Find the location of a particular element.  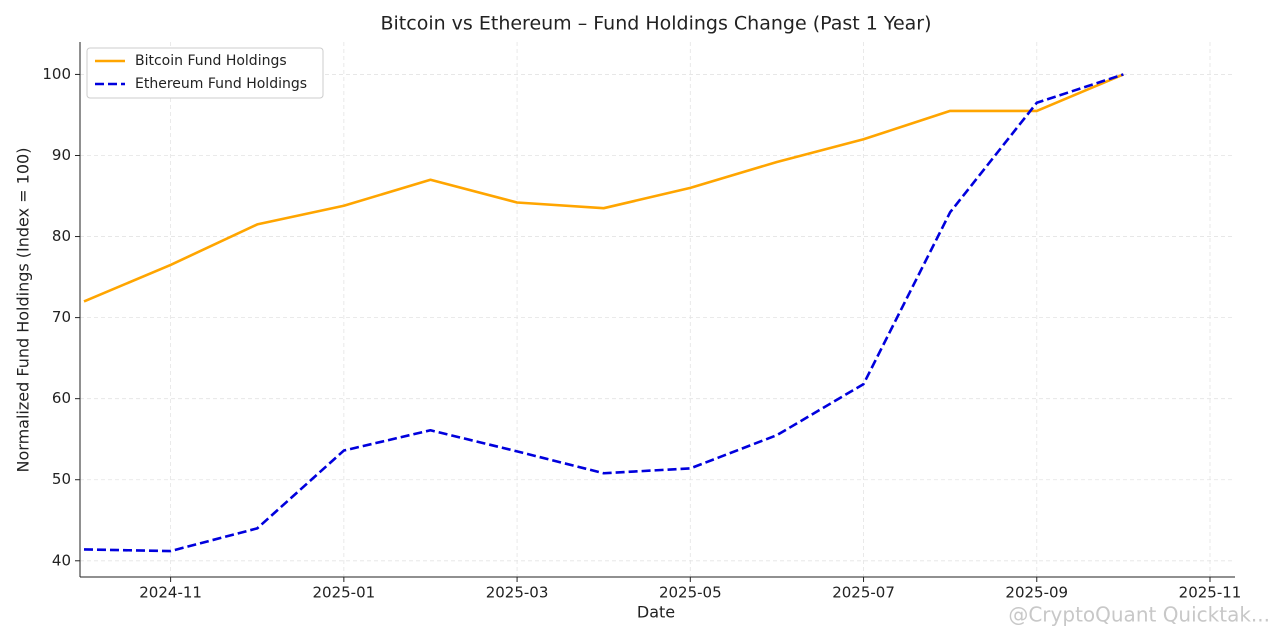

x-tick-label: 2024-11 is located at coordinates (170, 593).